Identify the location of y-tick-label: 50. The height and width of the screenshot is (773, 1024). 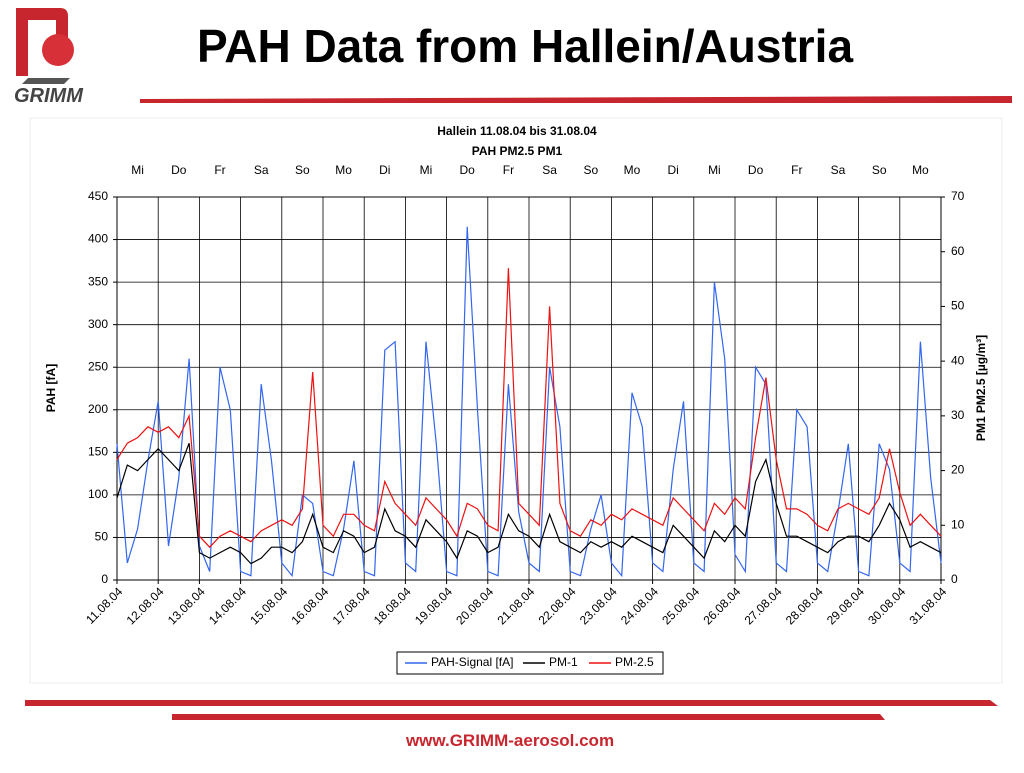
(102, 537).